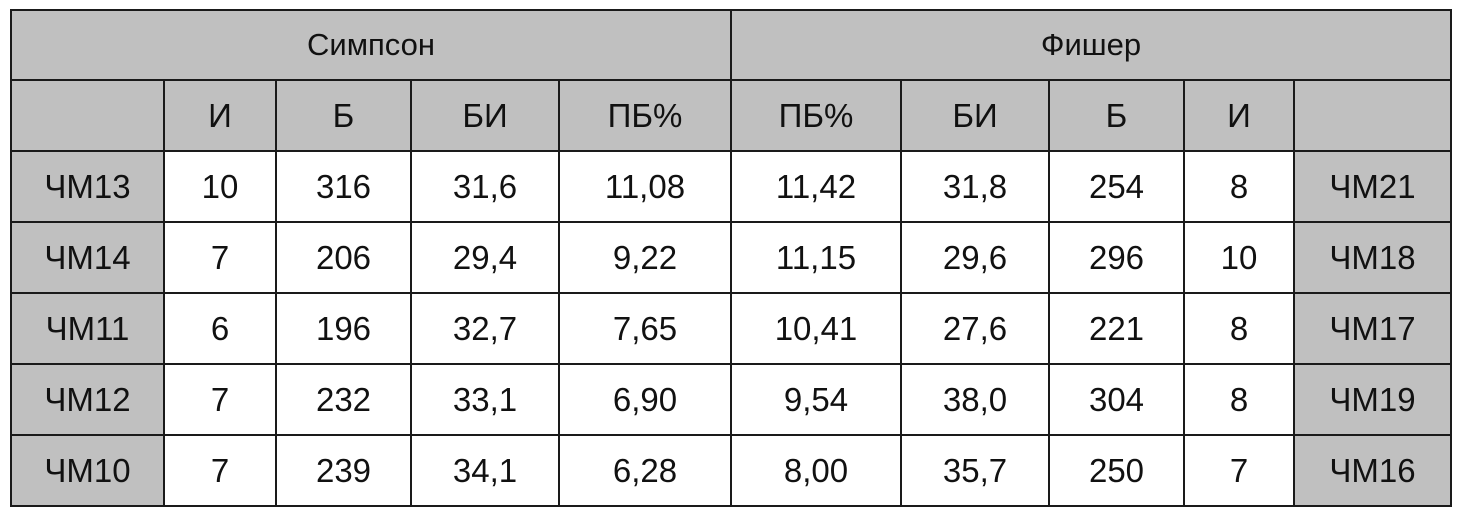 This screenshot has width=1460, height=517. What do you see at coordinates (1116, 257) in the screenshot?
I see `cell: 296` at bounding box center [1116, 257].